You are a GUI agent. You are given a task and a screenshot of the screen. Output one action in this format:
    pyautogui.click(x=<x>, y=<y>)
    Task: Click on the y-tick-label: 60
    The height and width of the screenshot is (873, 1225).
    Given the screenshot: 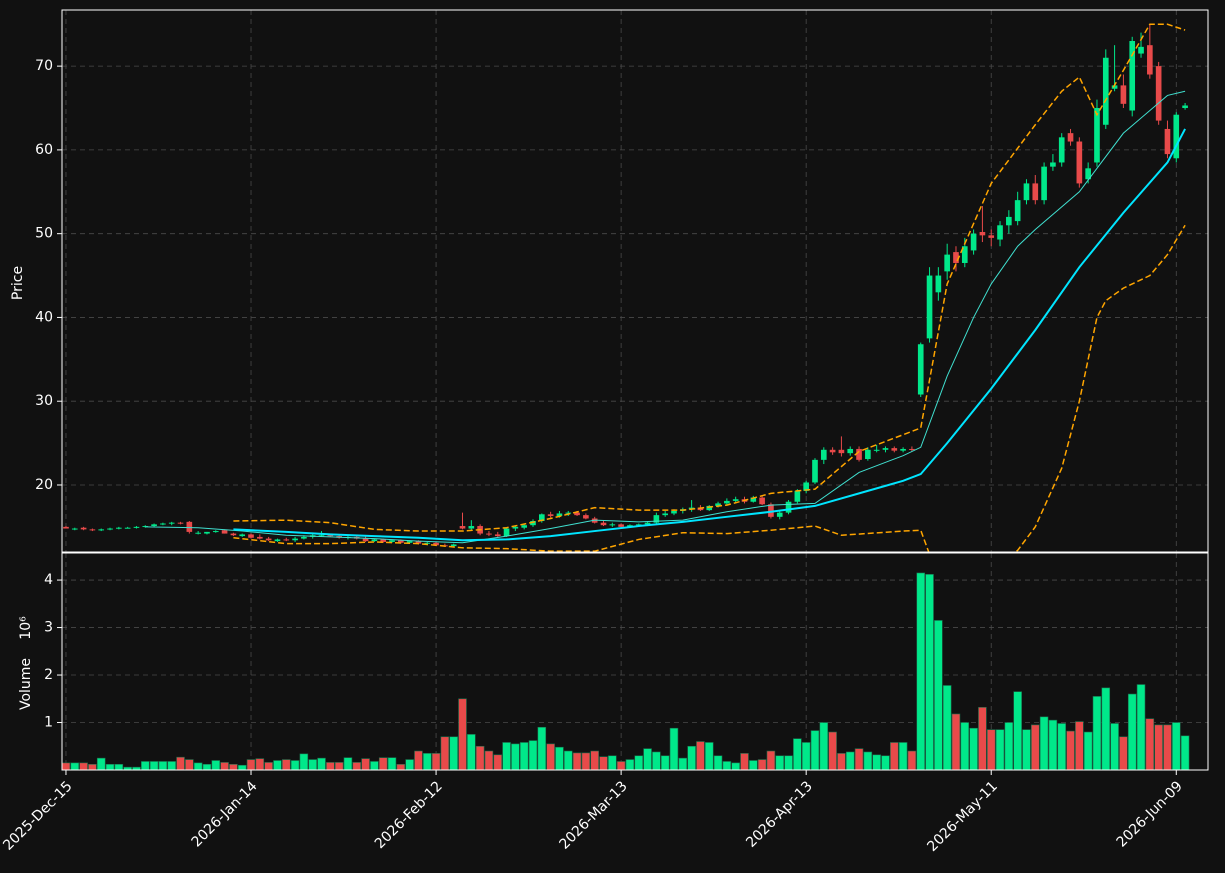 What is the action you would take?
    pyautogui.click(x=44, y=150)
    